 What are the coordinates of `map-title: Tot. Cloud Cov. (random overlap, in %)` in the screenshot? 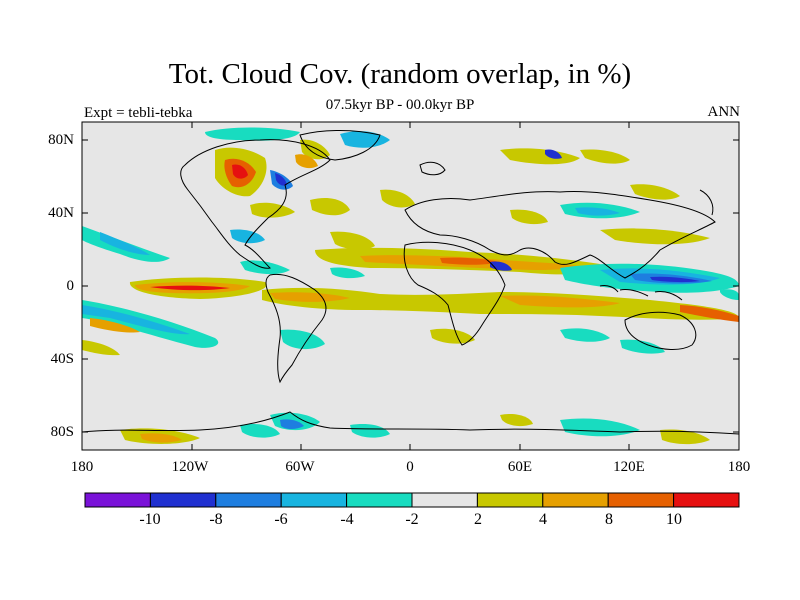 It's located at (400, 74).